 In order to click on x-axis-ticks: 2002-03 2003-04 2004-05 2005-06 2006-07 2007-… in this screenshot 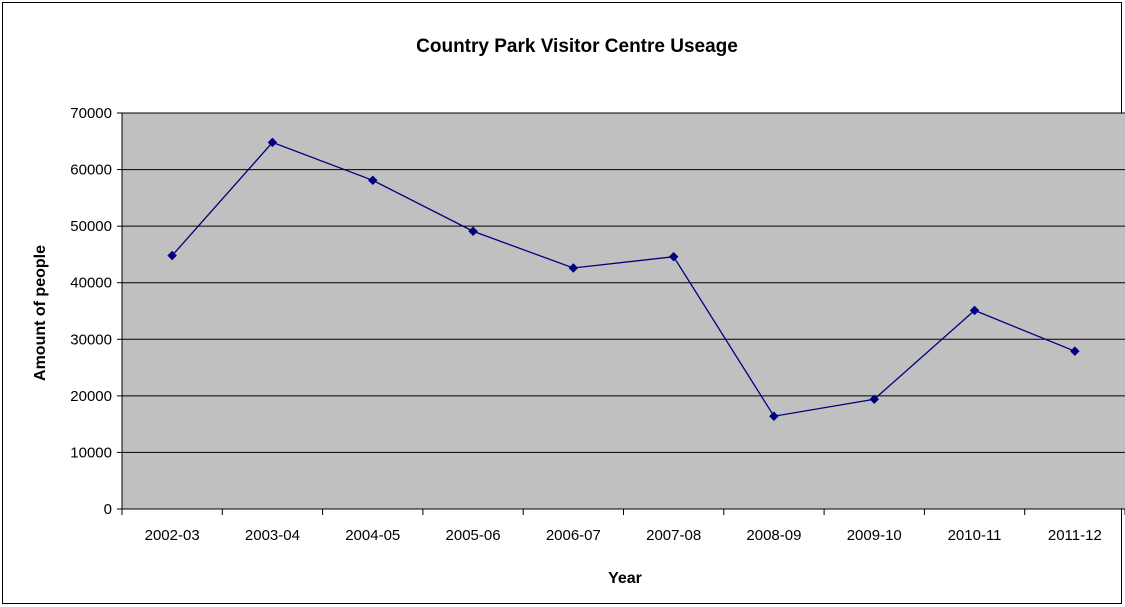, I will do `click(623, 526)`.